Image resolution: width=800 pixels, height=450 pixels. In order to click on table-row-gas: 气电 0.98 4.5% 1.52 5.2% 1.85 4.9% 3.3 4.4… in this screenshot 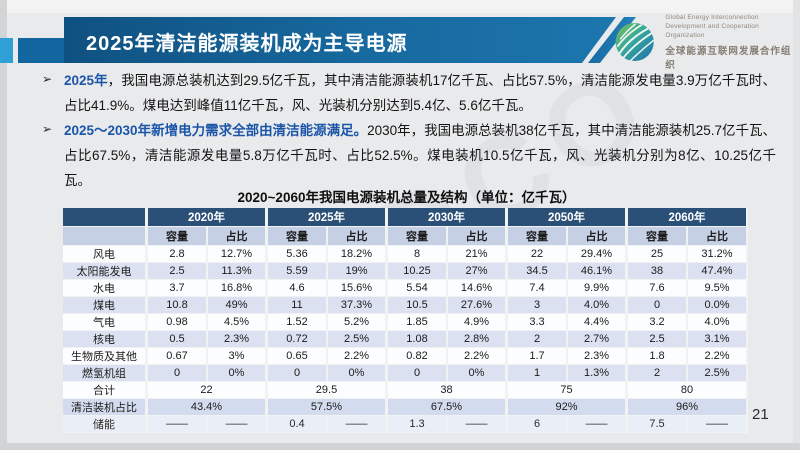, I will do `click(405, 322)`.